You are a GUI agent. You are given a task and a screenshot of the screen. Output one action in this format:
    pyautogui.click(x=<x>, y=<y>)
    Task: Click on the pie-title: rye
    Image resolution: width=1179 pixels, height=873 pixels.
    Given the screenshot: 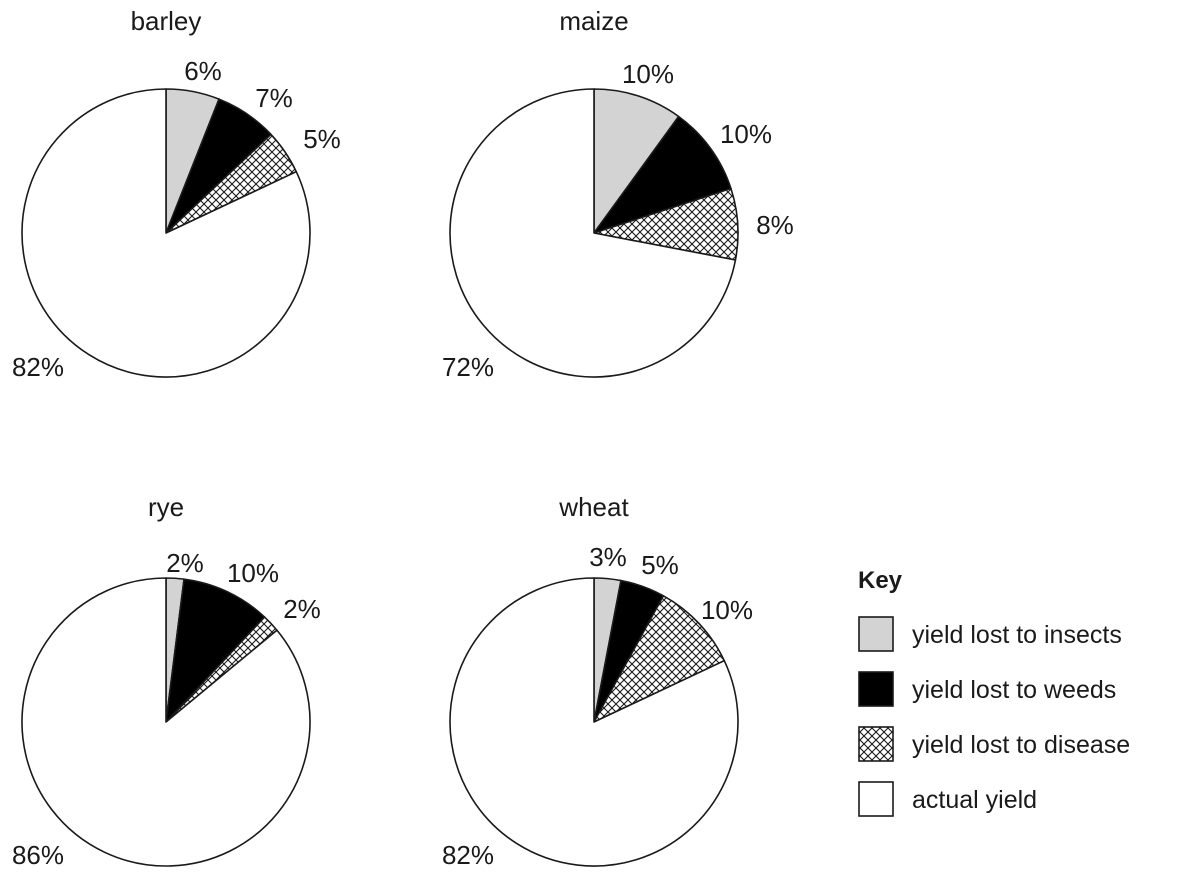 What is the action you would take?
    pyautogui.click(x=166, y=507)
    